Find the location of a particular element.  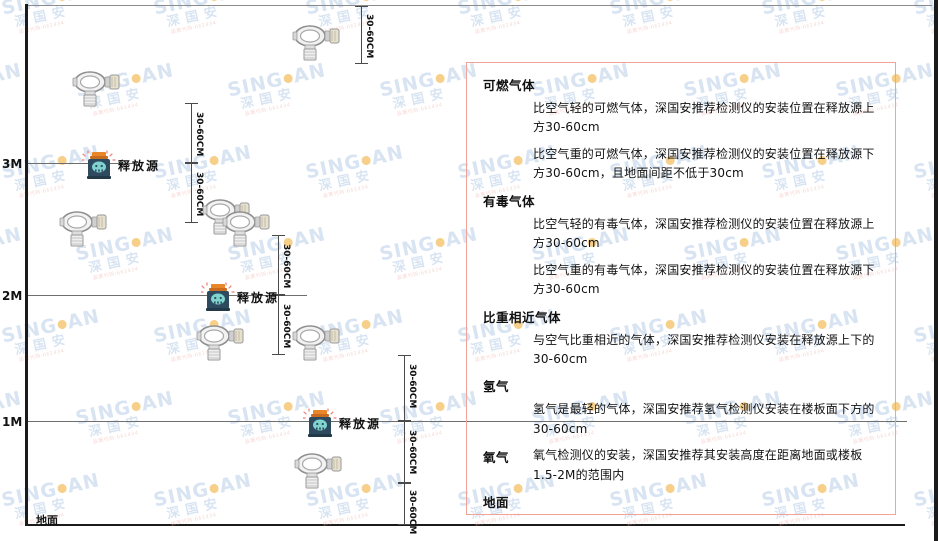

info-section: 氢气氢气是最轻的气体，深国安推荐氢气检测仪安装在楼板面下方的30-60cm is located at coordinates (681, 407).